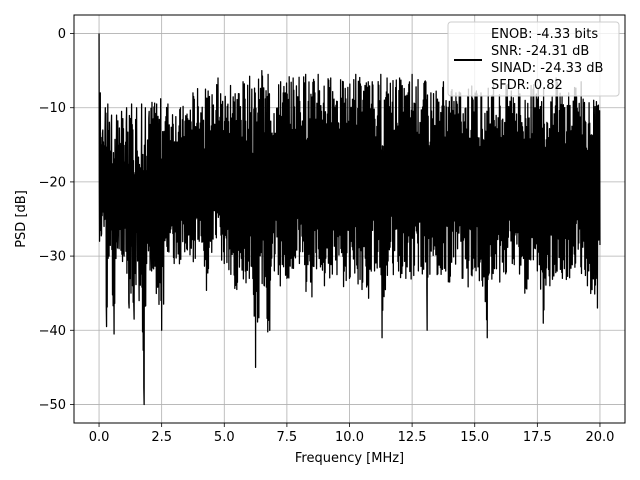  What do you see at coordinates (52, 108) in the screenshot?
I see `y-tick-label: −10` at bounding box center [52, 108].